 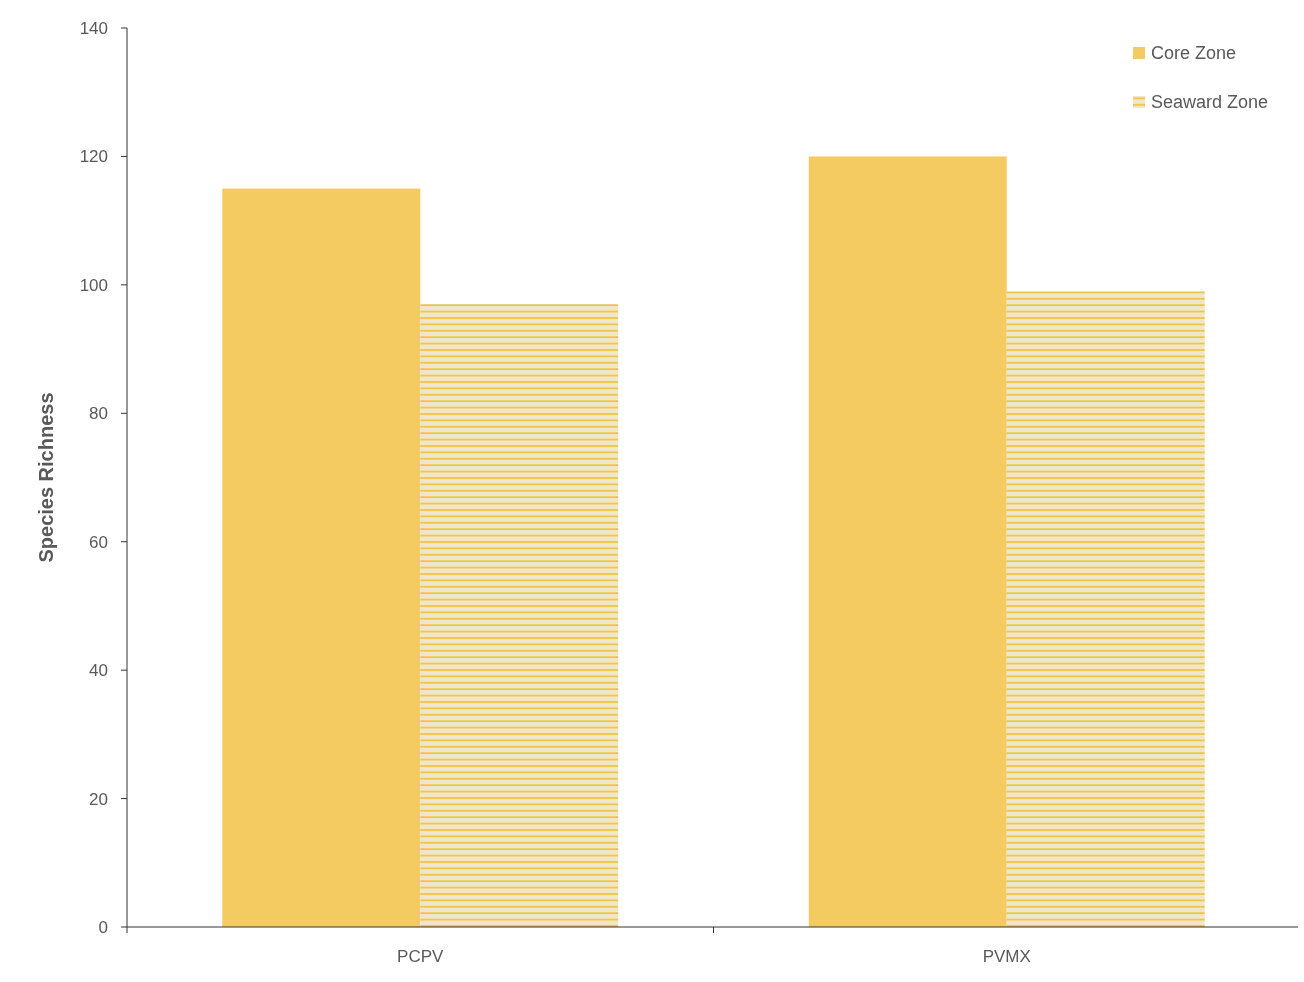 What do you see at coordinates (103, 927) in the screenshot?
I see `y-tick-label: 0` at bounding box center [103, 927].